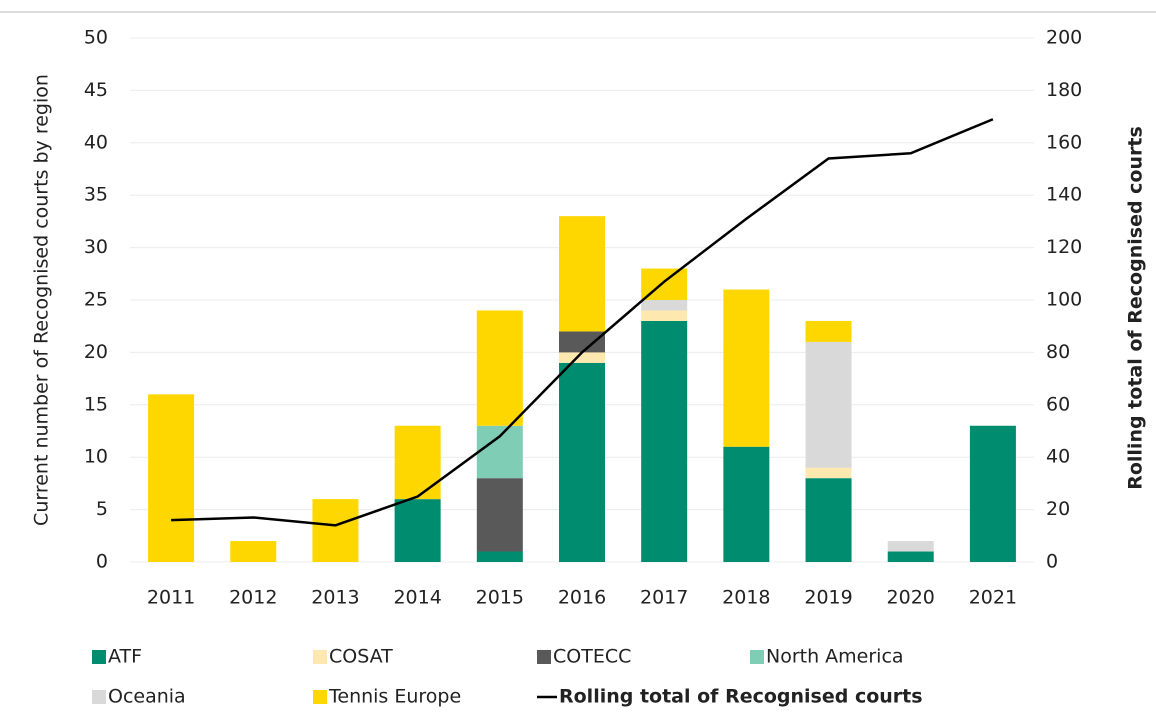  Describe the element at coordinates (96, 457) in the screenshot. I see `y-tick-label: 10` at that location.